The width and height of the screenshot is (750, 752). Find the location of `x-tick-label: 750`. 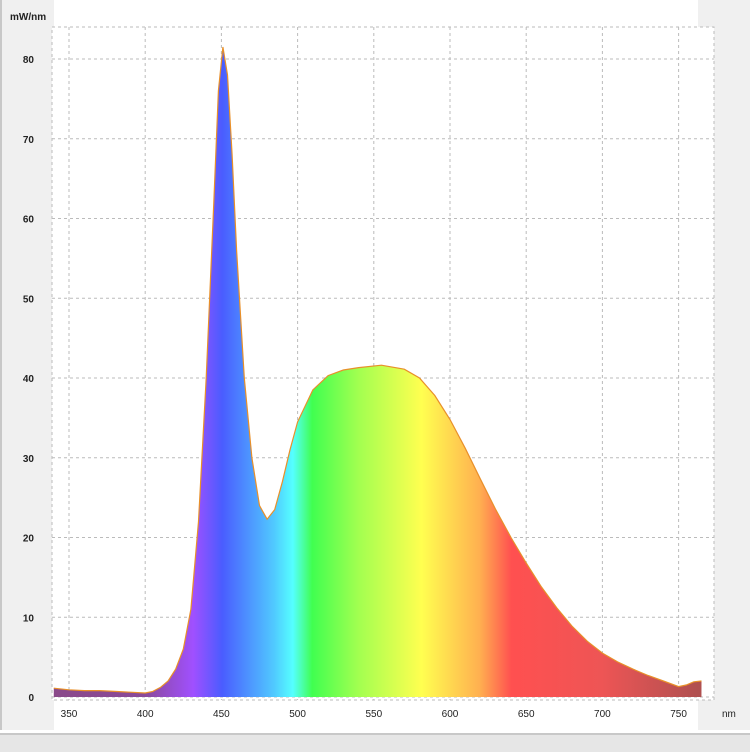

x-tick-label: 750 is located at coordinates (678, 714).